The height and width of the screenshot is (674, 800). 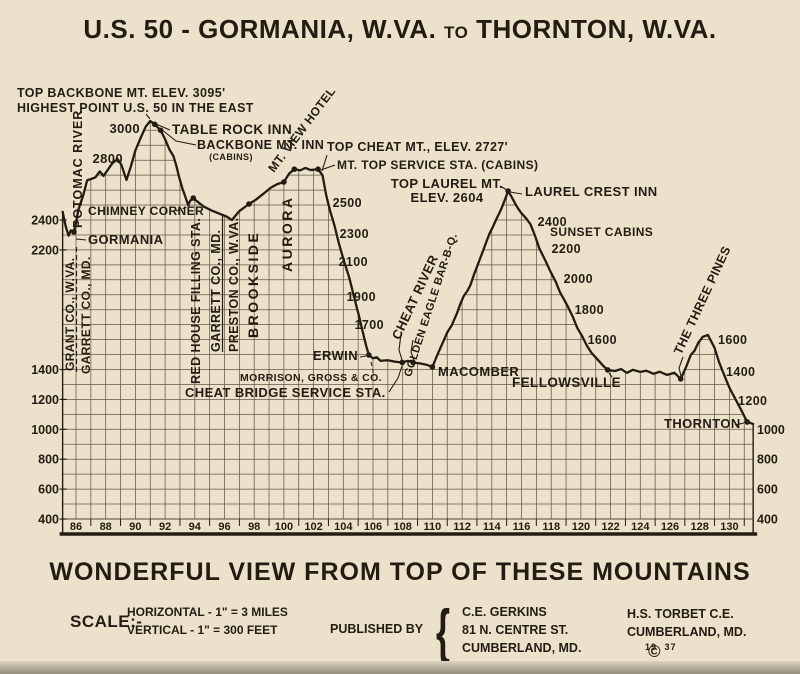 I want to click on left-axis-label-2400: 2400, so click(x=45, y=221).